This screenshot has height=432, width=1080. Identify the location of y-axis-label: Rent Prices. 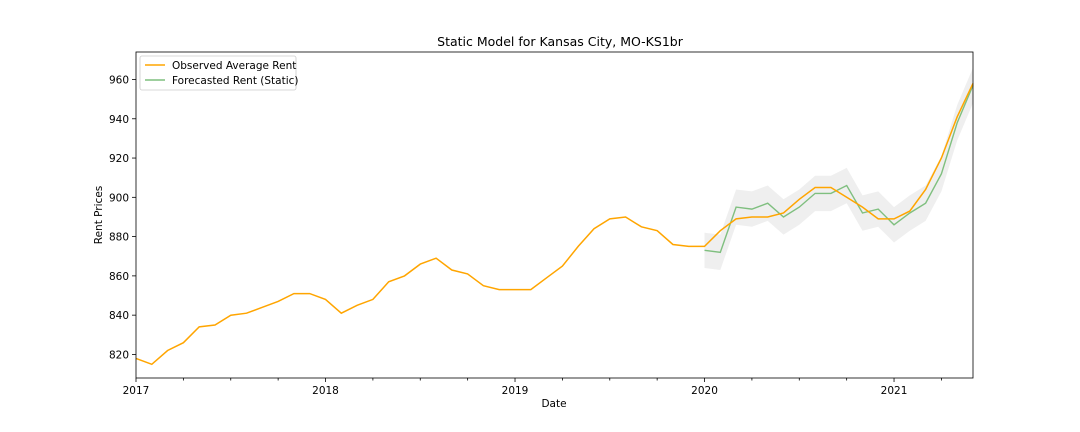
(99, 215).